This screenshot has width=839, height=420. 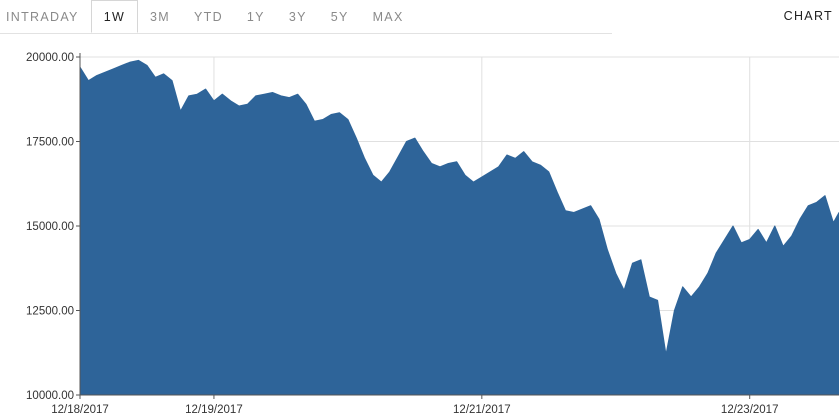 What do you see at coordinates (306, 33) in the screenshot?
I see `tabs-divider` at bounding box center [306, 33].